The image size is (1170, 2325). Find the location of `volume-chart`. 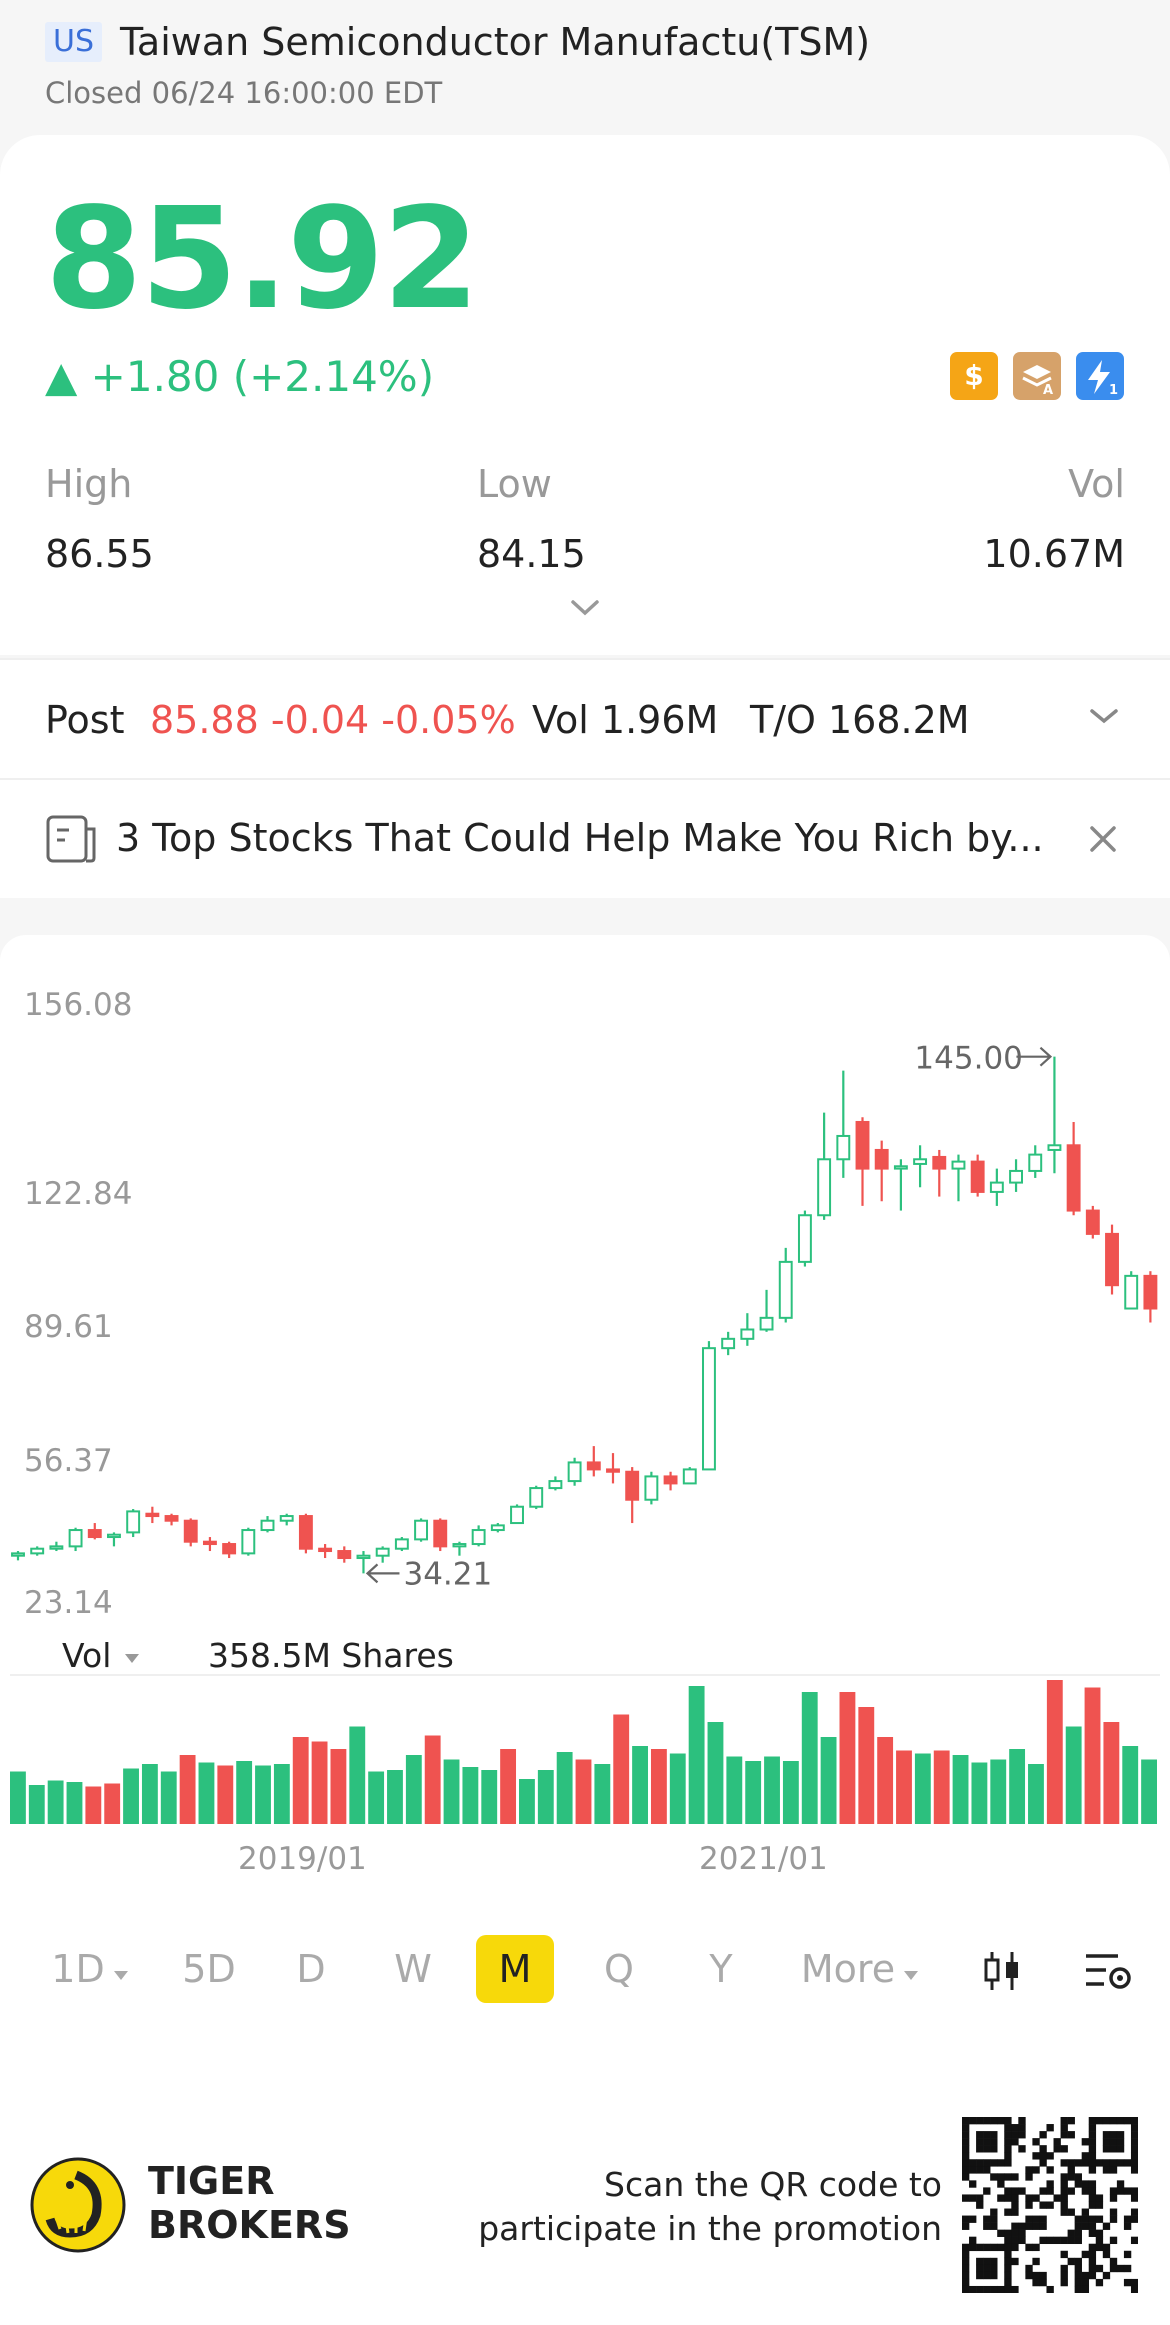

volume-chart is located at coordinates (585, 1751).